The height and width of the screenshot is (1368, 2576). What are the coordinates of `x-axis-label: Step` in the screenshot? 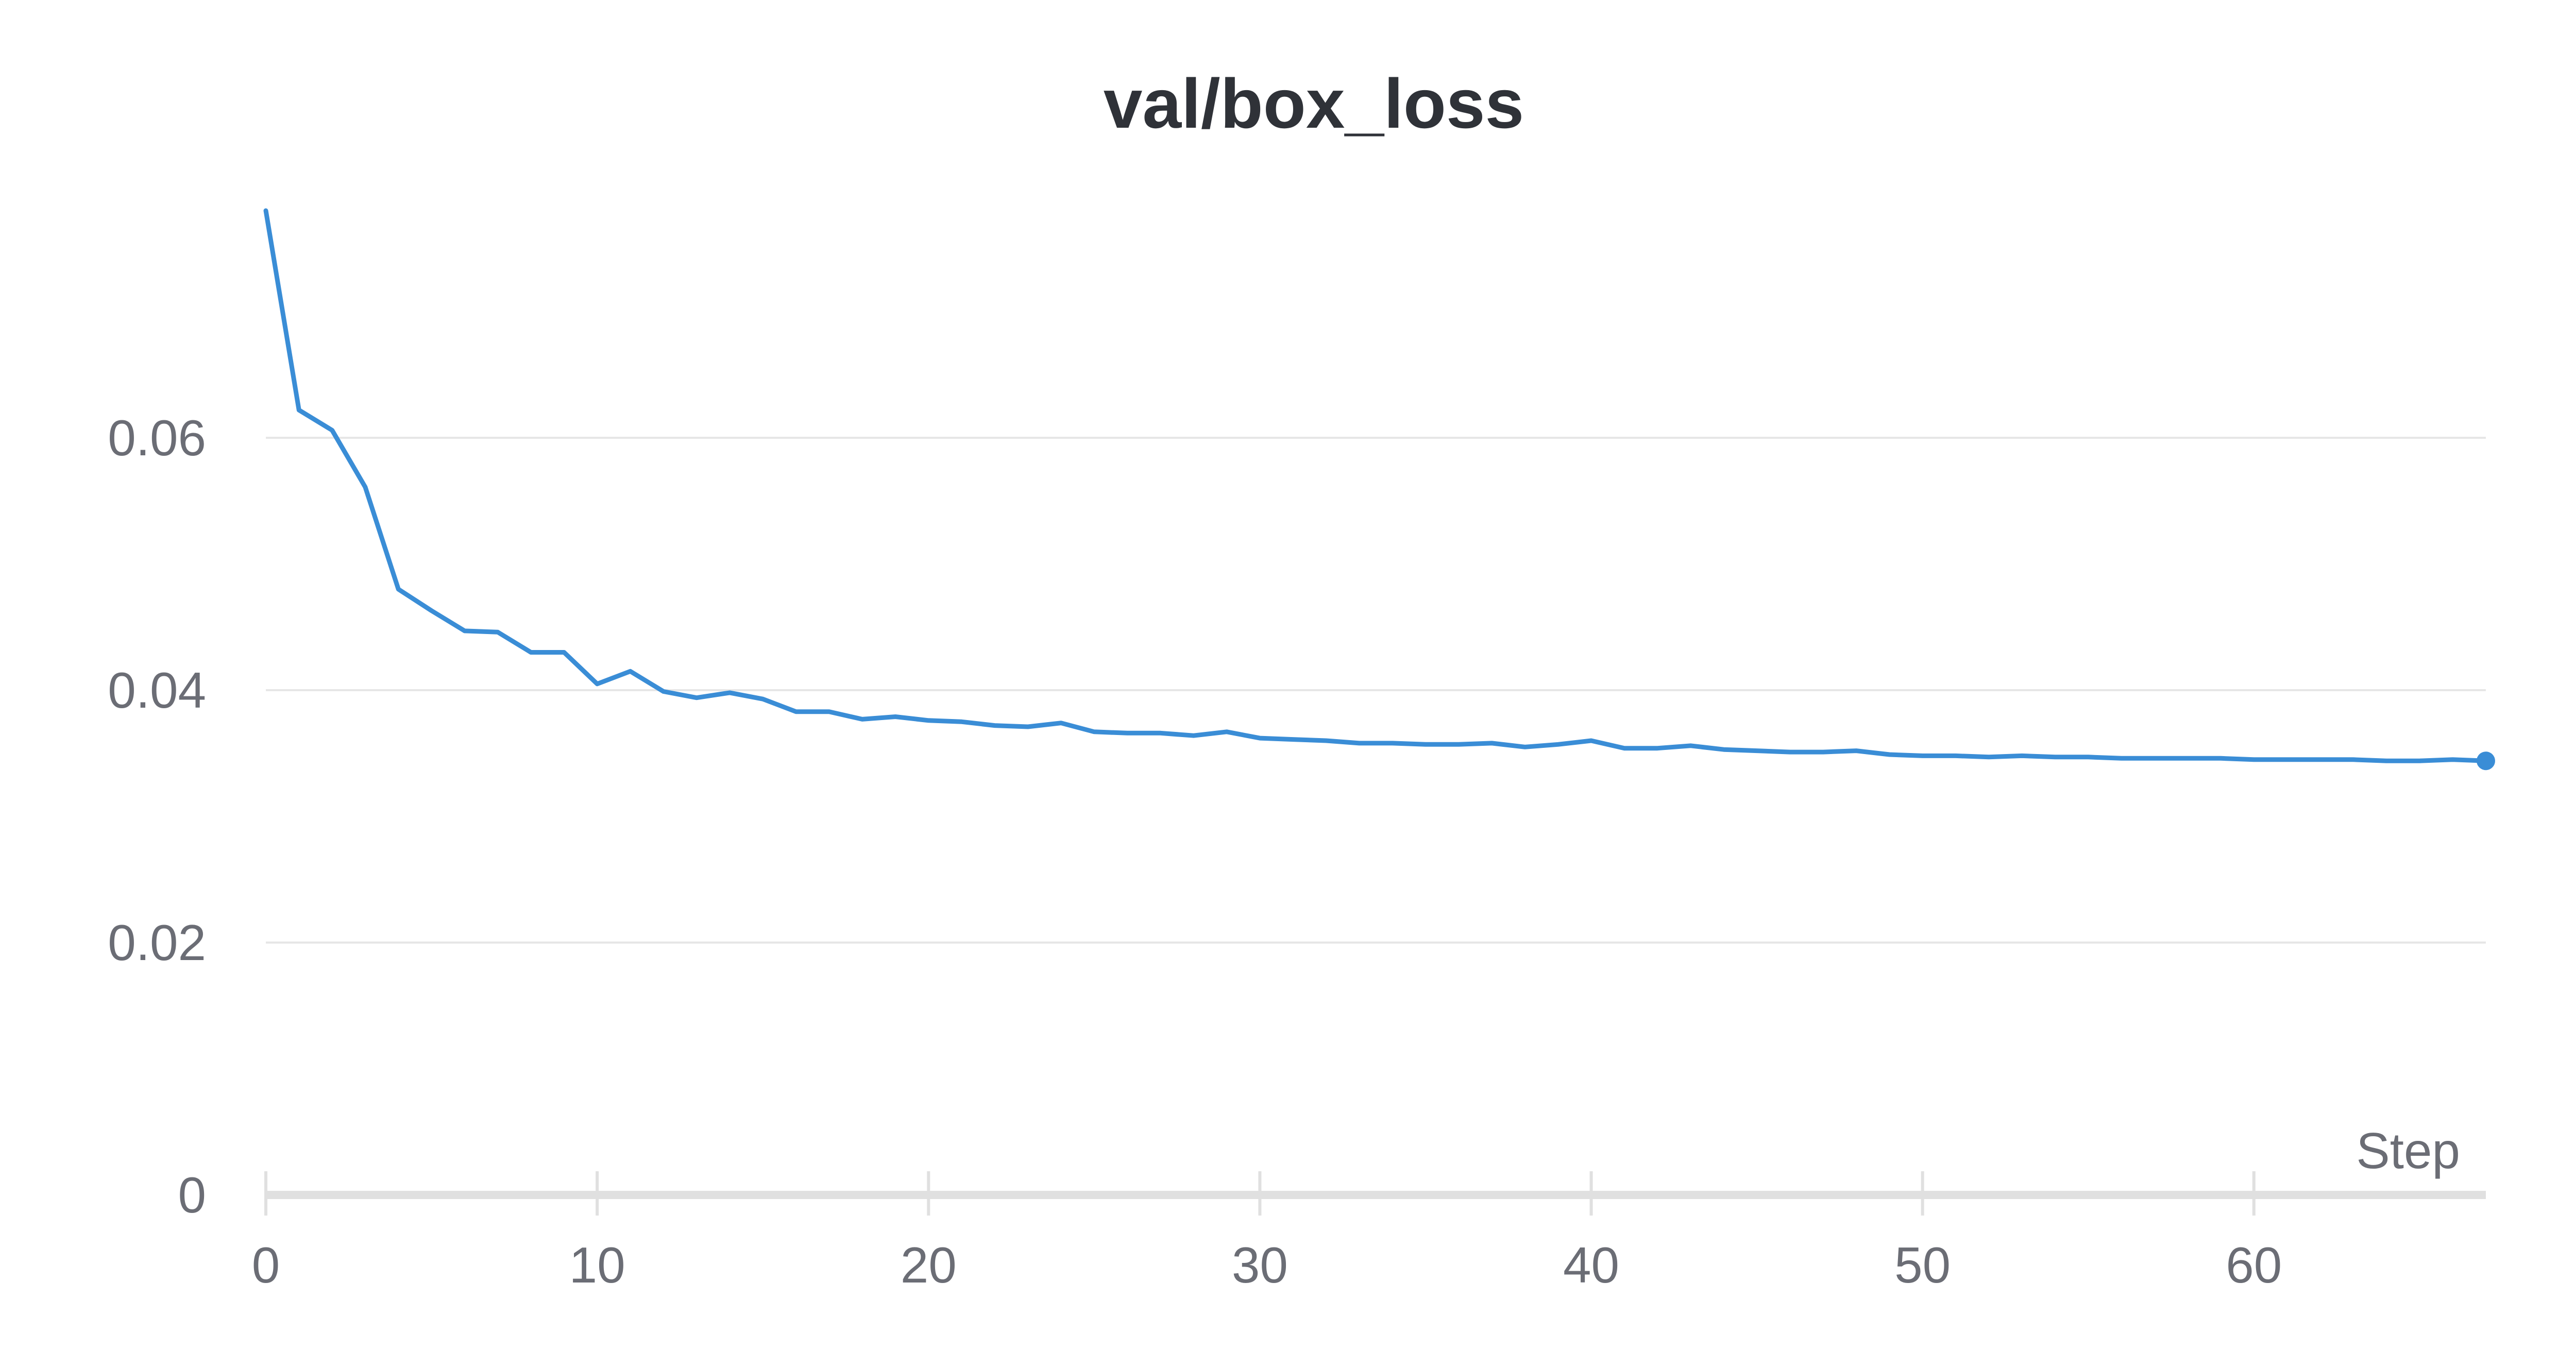 It's located at (2408, 1150).